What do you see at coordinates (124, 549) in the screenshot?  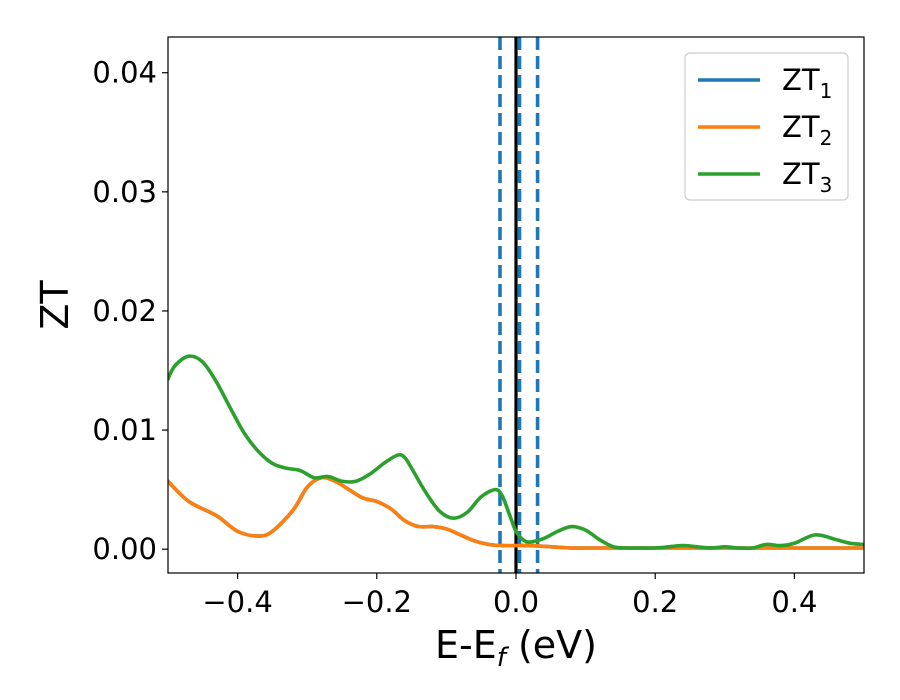 I see `y-tick-label: 0.00` at bounding box center [124, 549].